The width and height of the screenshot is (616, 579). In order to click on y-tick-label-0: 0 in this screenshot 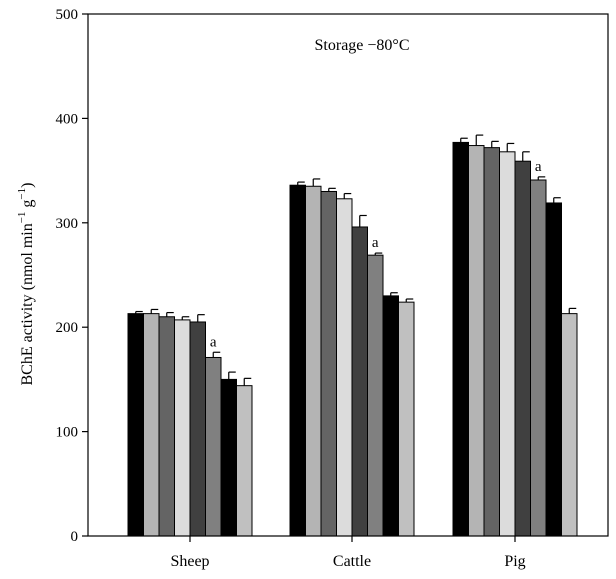, I will do `click(75, 537)`.